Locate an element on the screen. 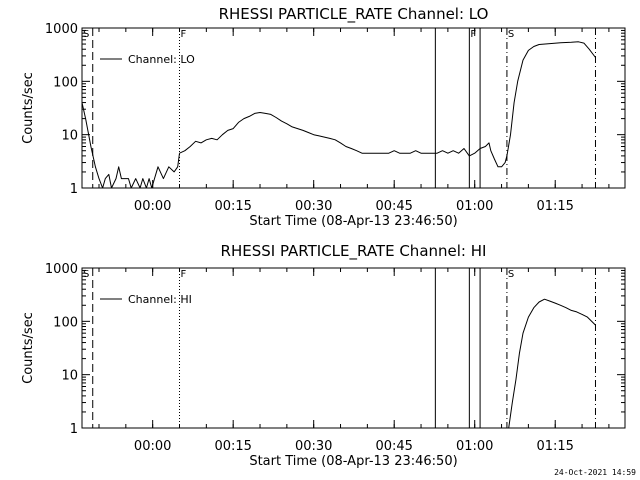  panel1-x-tick-label: 00:45 is located at coordinates (393, 206).